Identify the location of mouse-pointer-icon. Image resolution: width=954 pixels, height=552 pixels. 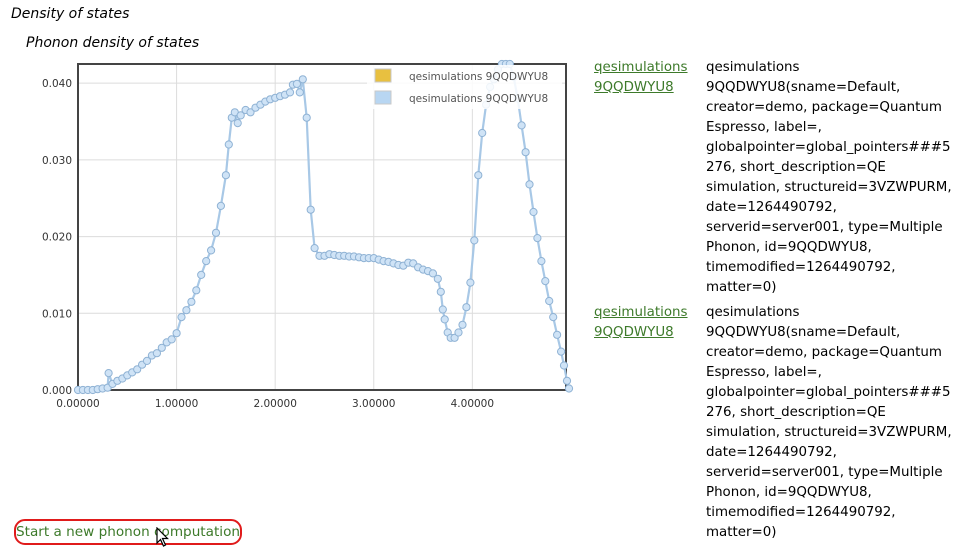
(162, 537).